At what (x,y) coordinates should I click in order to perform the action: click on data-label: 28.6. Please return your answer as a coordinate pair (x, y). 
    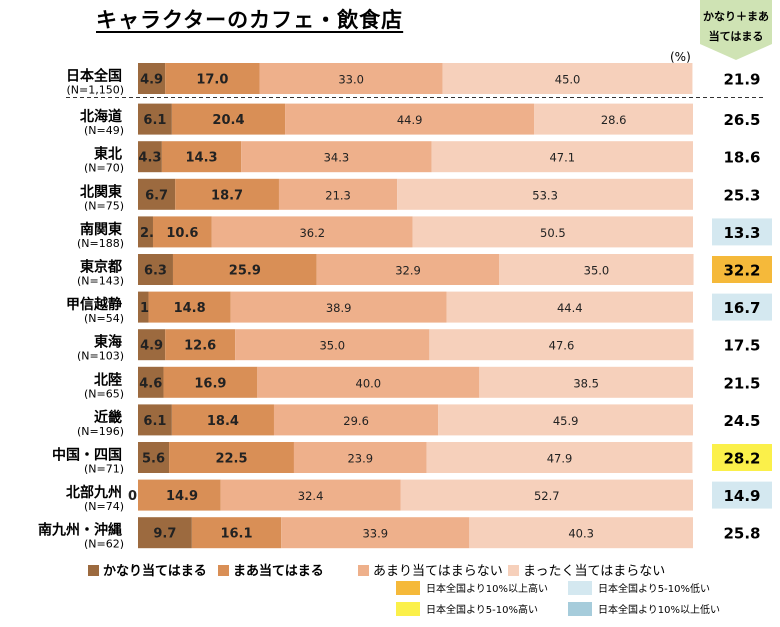
    Looking at the image, I should click on (614, 120).